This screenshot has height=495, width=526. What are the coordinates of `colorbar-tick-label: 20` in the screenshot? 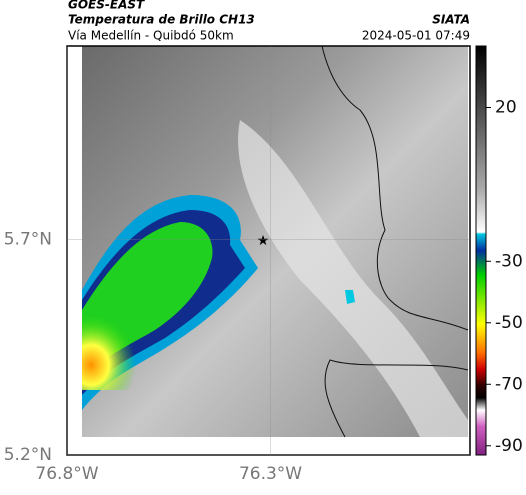 It's located at (506, 108).